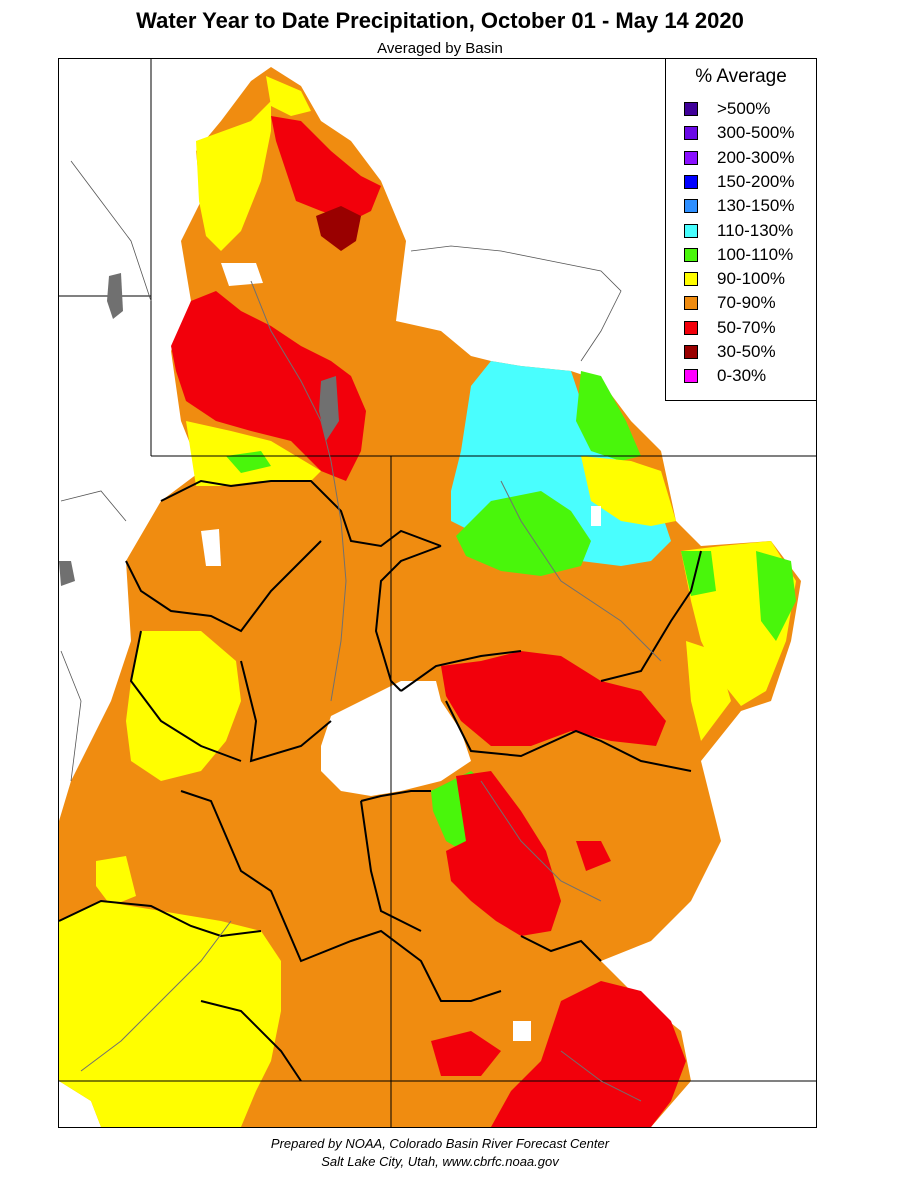 The width and height of the screenshot is (900, 1200). I want to click on legend-title: % Average, so click(741, 76).